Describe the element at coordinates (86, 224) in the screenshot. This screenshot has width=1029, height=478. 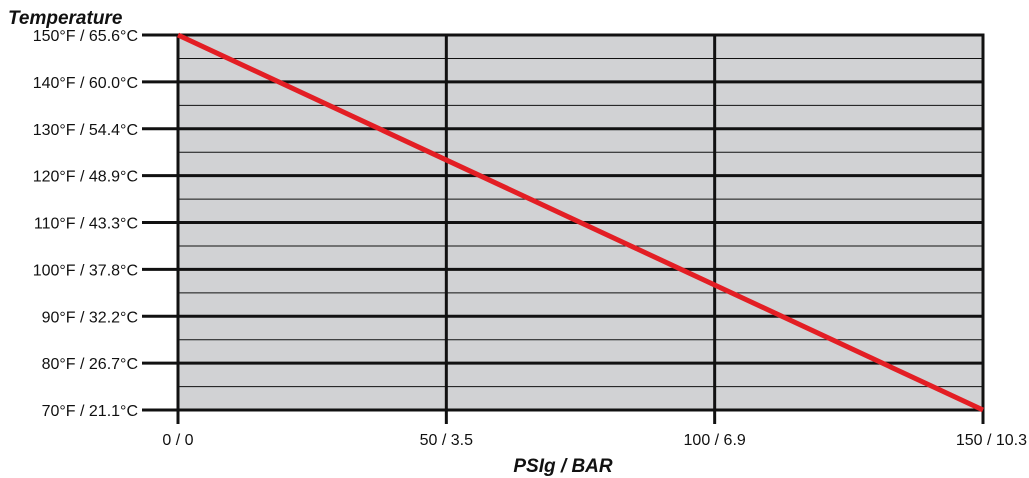
I see `y-tick-label: 110°F / 43.3°C` at that location.